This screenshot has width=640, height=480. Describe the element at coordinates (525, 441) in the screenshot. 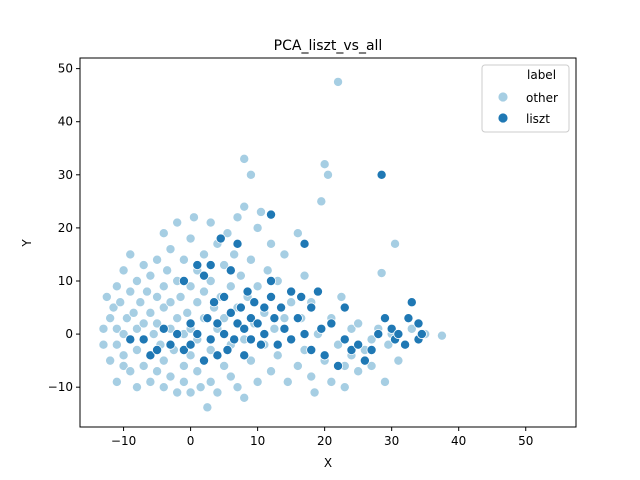

I see `x-tick-label: 50` at that location.